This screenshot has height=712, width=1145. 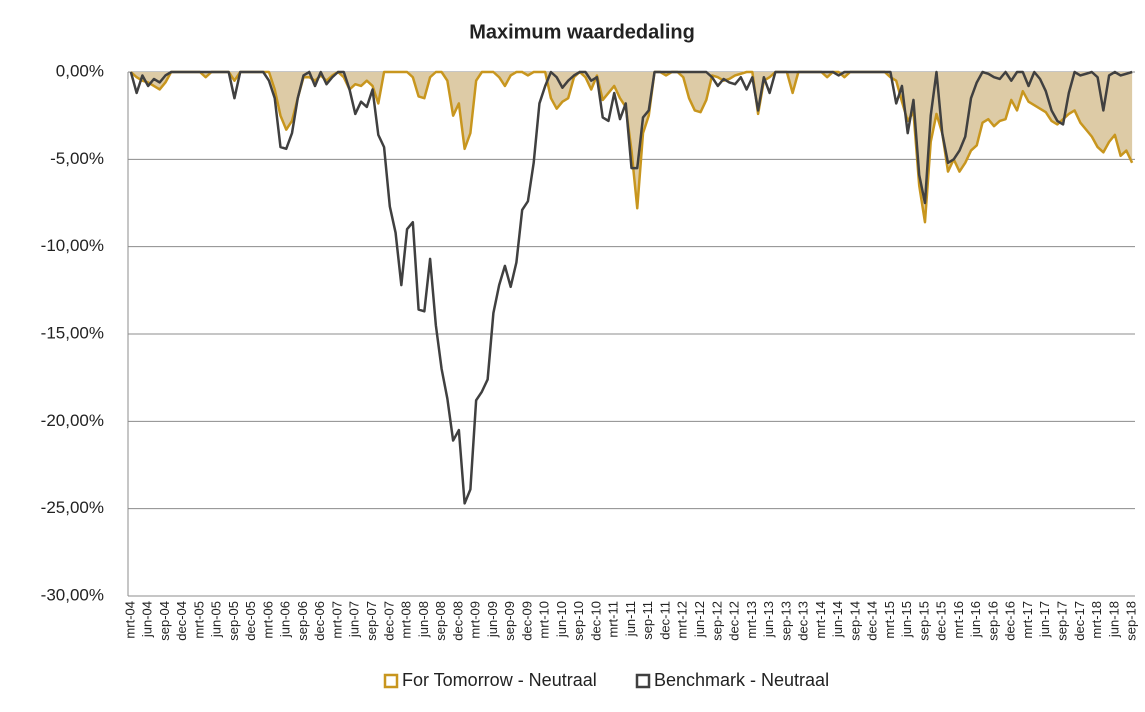 What do you see at coordinates (992, 621) in the screenshot?
I see `x-tick-label: sep-16` at bounding box center [992, 621].